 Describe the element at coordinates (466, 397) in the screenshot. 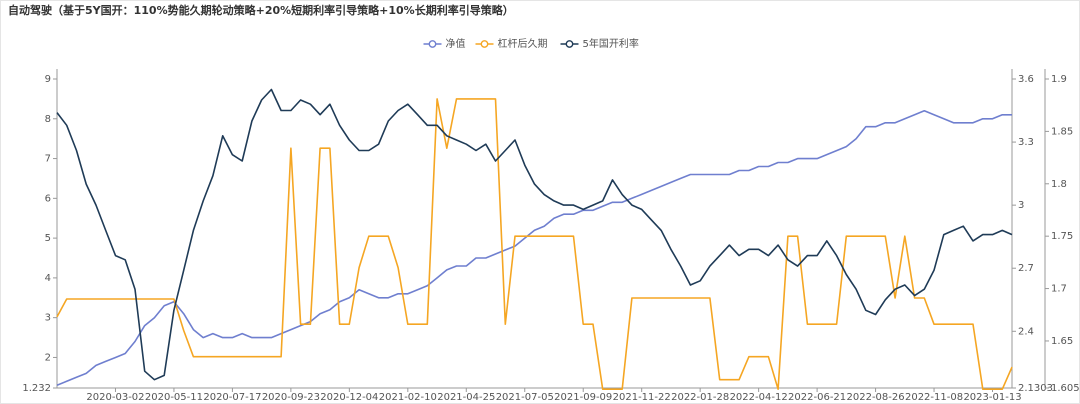

I see `x-tick-label: 2021-04-25` at that location.